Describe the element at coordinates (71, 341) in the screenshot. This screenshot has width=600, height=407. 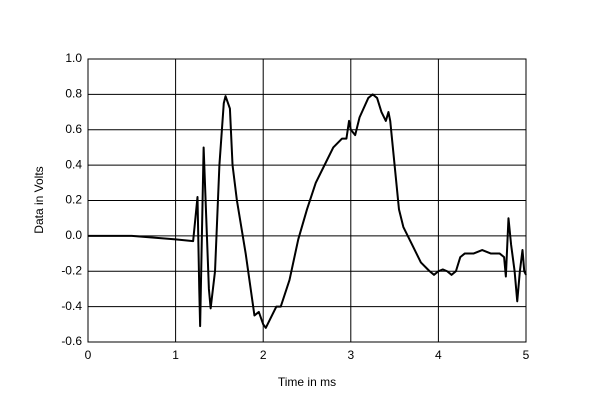
I see `y-tick-label: -0.6` at that location.